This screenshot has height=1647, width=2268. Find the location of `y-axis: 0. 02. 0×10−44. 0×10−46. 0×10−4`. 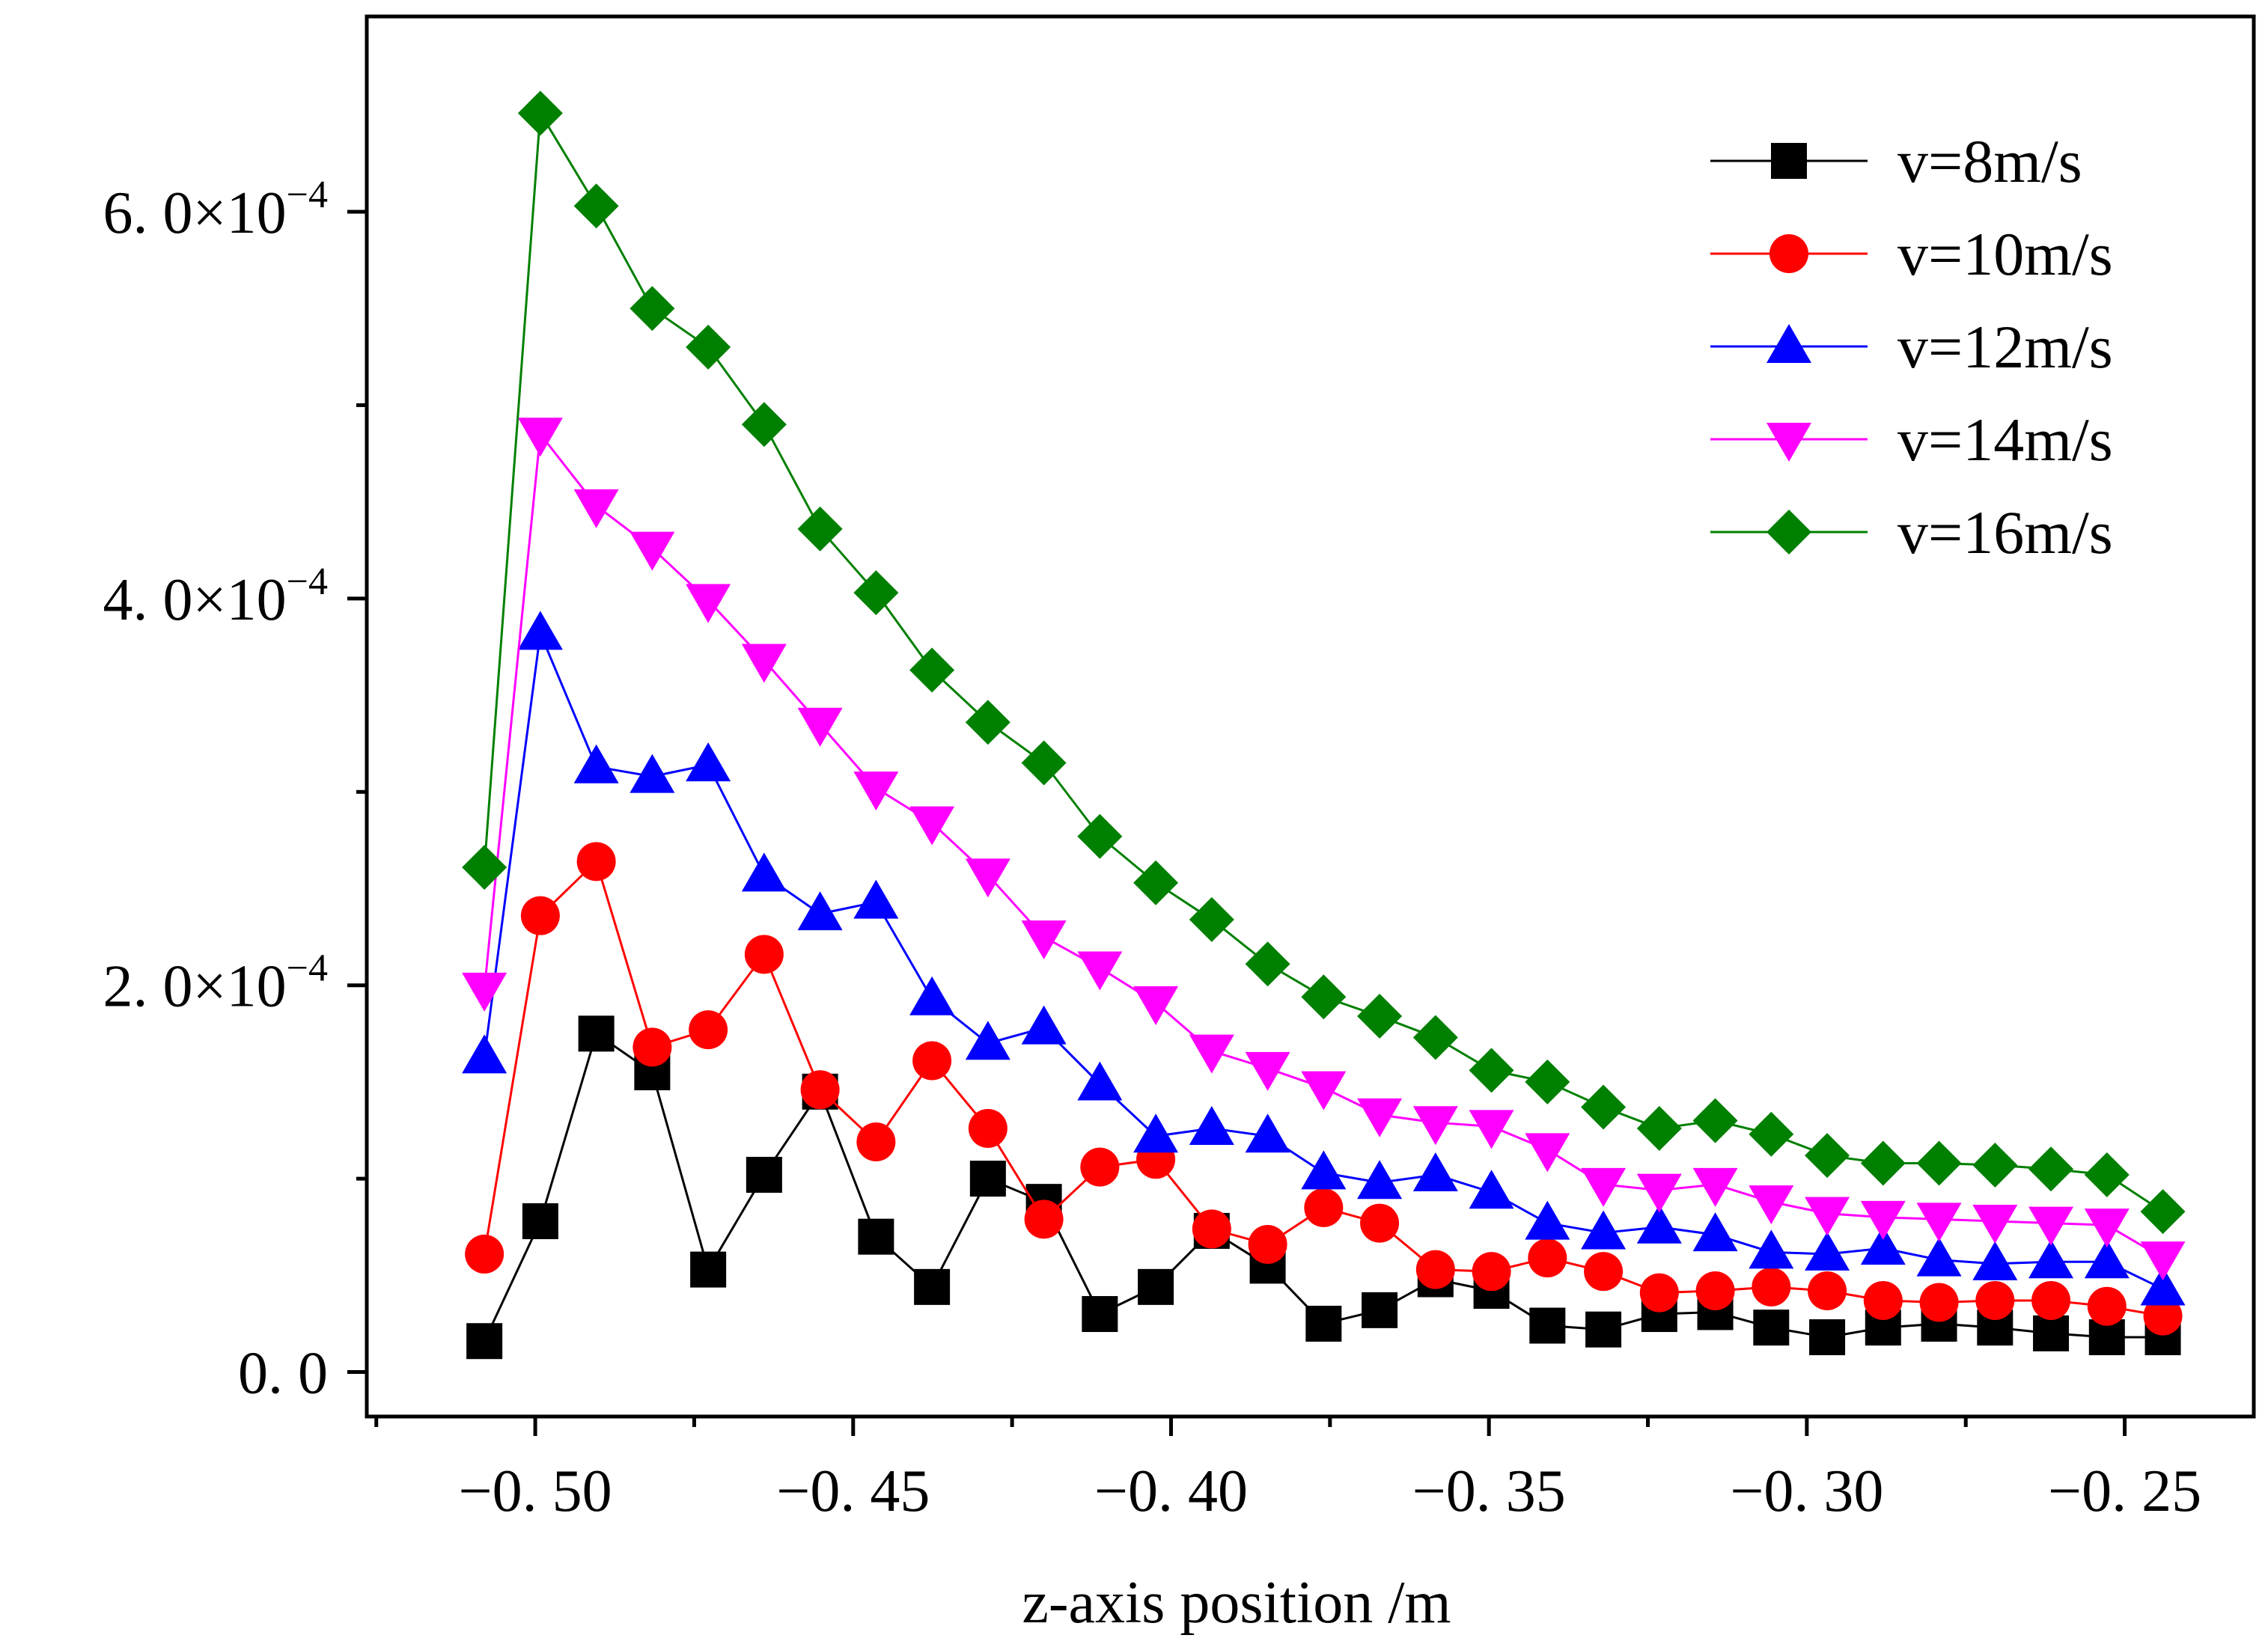

y-axis: 0. 02. 0×10−44. 0×10−46. 0×10−4 is located at coordinates (235, 790).